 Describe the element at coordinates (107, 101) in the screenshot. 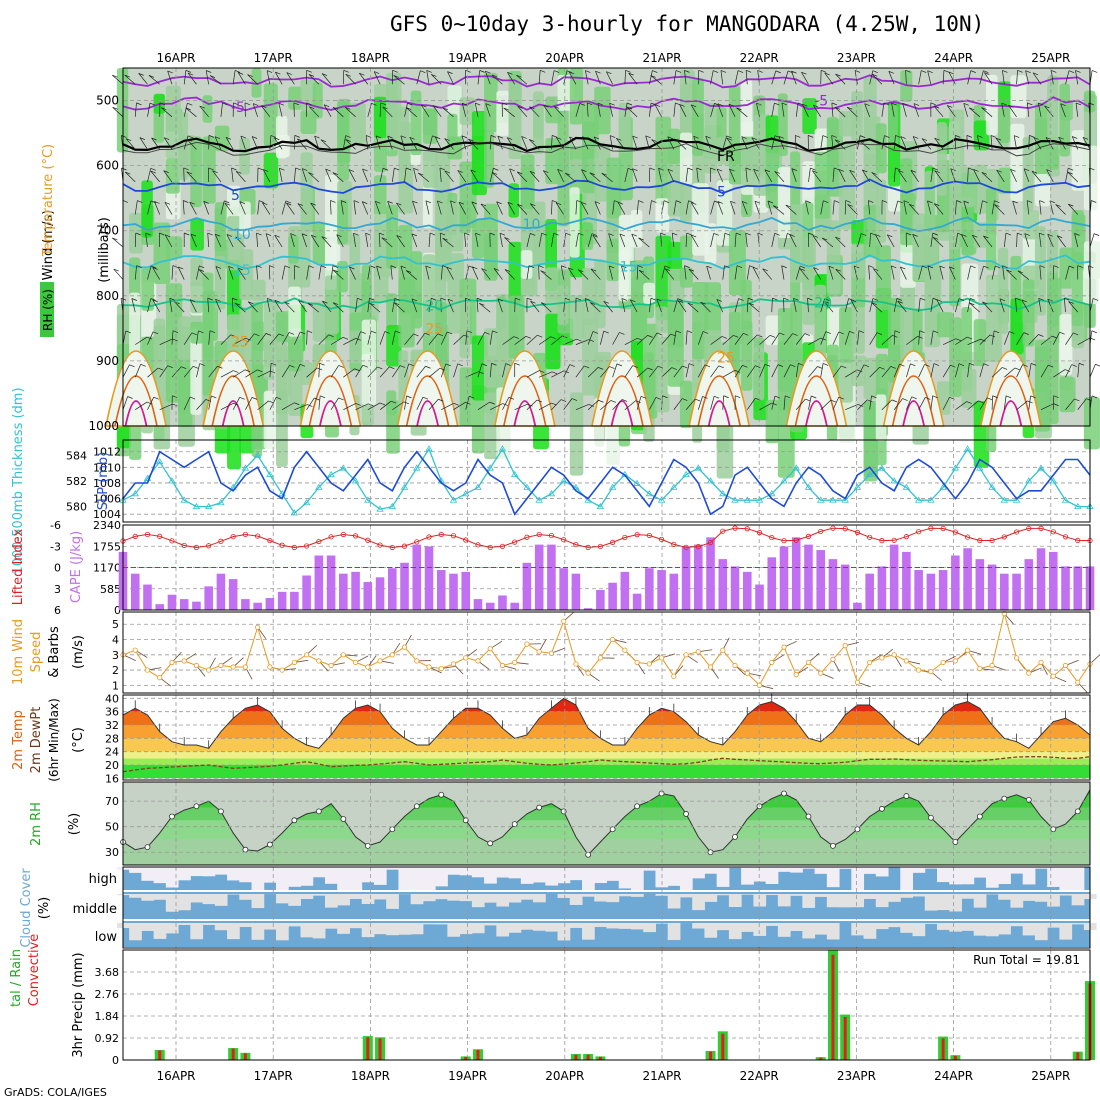

I see `upper-y-tick: 500` at that location.